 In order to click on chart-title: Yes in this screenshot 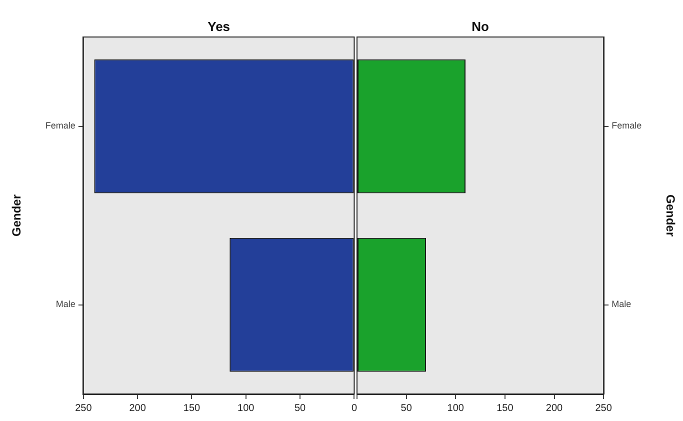, I will do `click(219, 26)`.